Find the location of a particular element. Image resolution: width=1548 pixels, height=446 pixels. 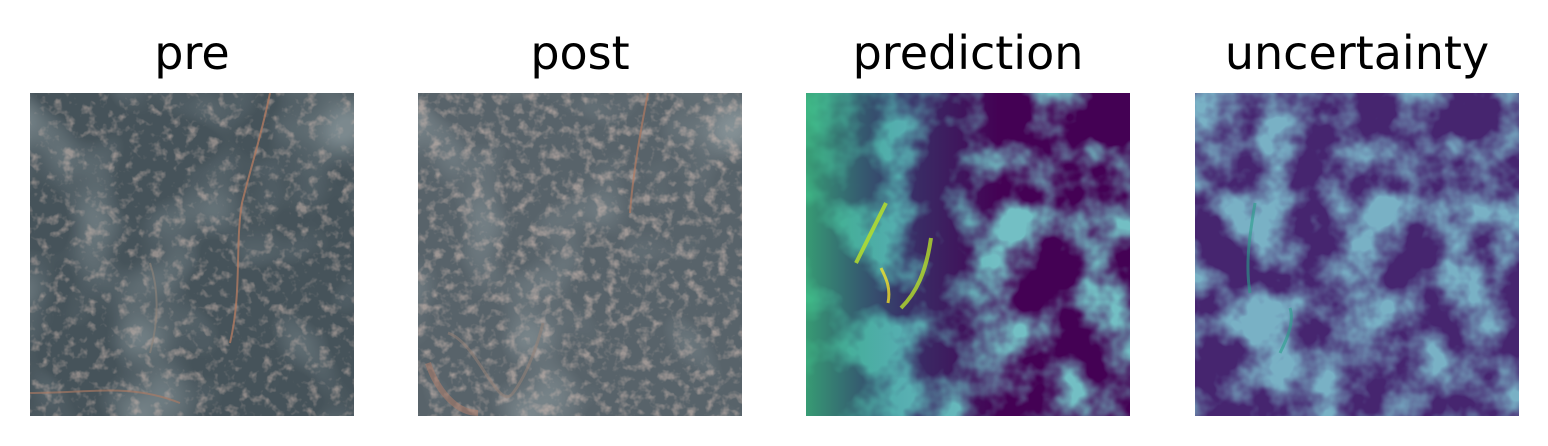

panel-title-uncertainty: uncertainty is located at coordinates (1357, 53).